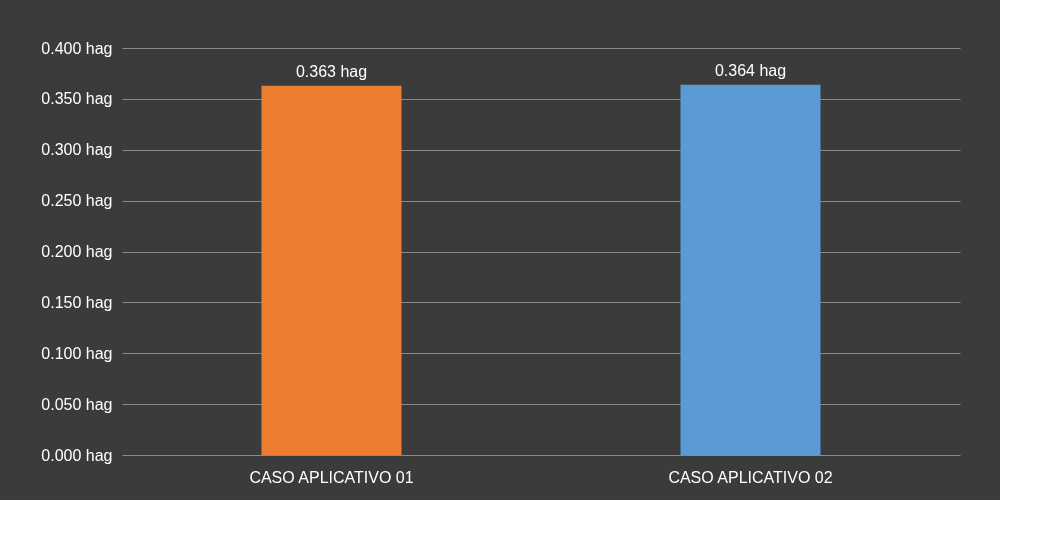 The image size is (1056, 539). What do you see at coordinates (331, 477) in the screenshot?
I see `x-tick-label: CASO APLICATIVO 01` at bounding box center [331, 477].